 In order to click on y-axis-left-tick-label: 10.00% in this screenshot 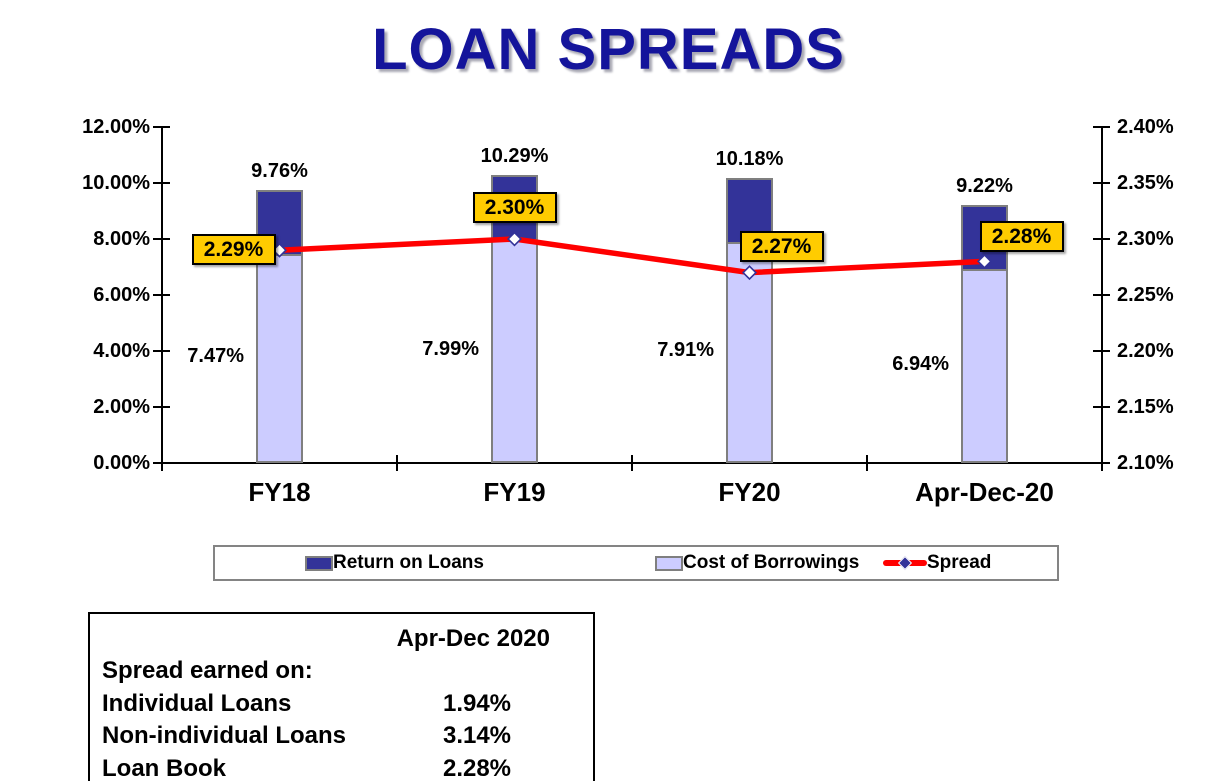, I will do `click(116, 183)`.